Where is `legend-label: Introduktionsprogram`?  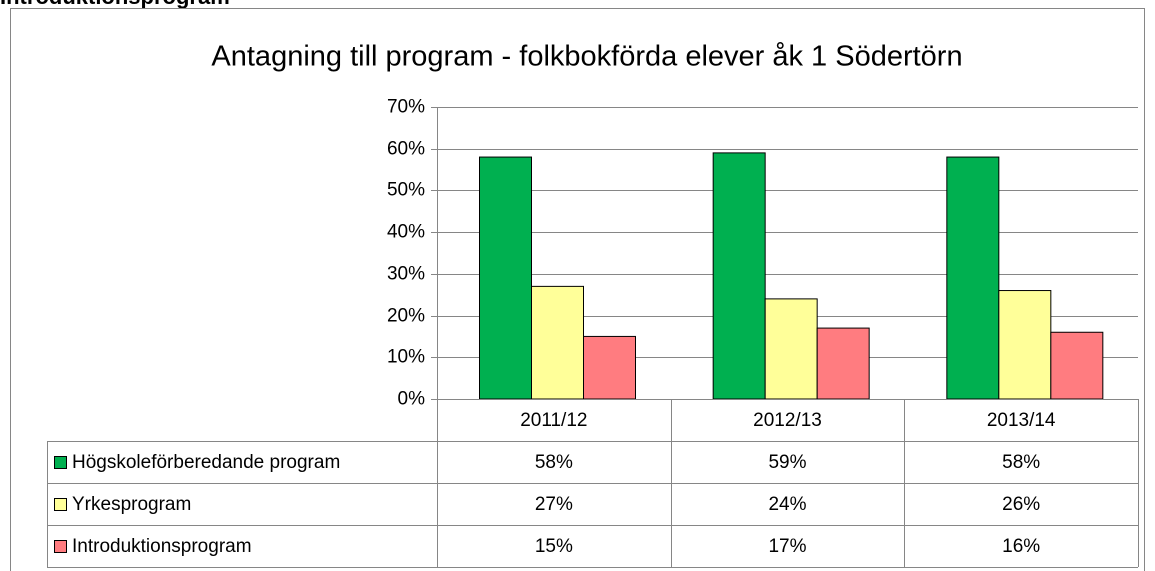
legend-label: Introduktionsprogram is located at coordinates (162, 546).